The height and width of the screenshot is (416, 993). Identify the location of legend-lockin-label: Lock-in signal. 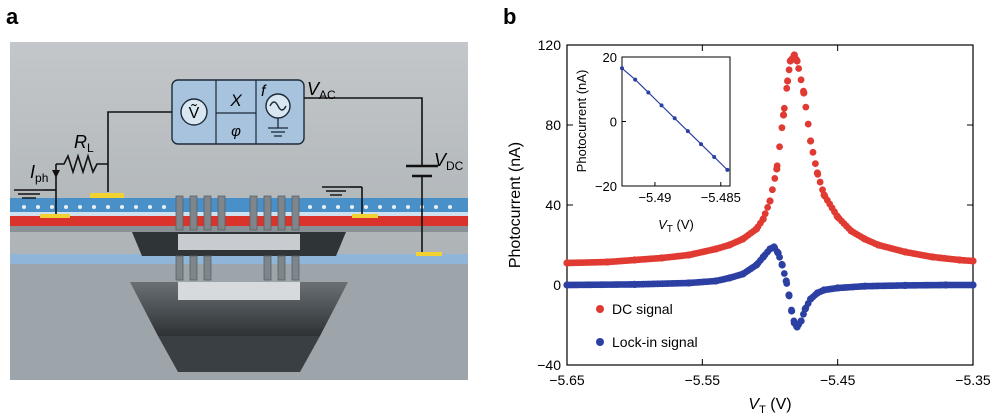
(655, 342).